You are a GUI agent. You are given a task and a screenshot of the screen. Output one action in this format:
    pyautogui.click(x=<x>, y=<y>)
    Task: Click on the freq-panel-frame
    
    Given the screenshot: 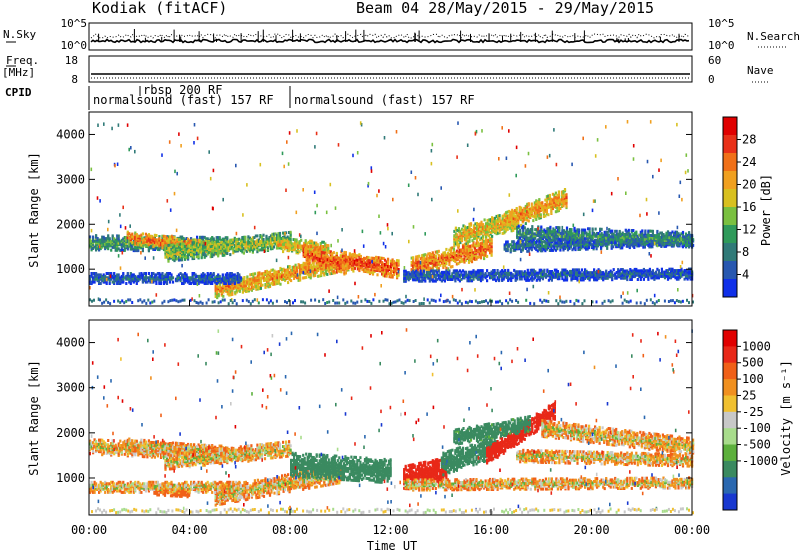 What is the action you would take?
    pyautogui.click(x=390, y=69)
    